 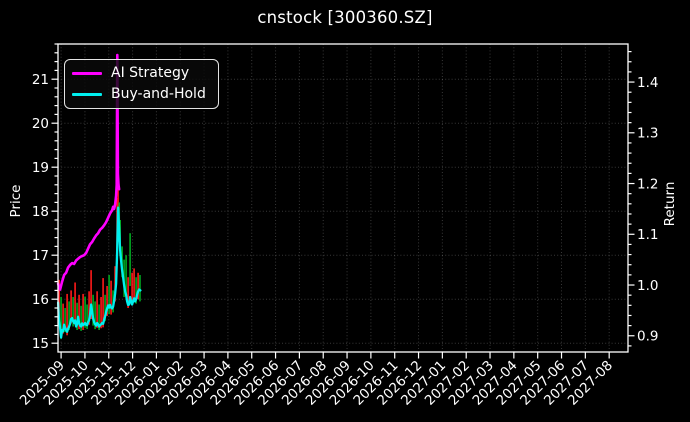 What do you see at coordinates (87, 73) in the screenshot?
I see `ai-strategy-swatch-icon` at bounding box center [87, 73].